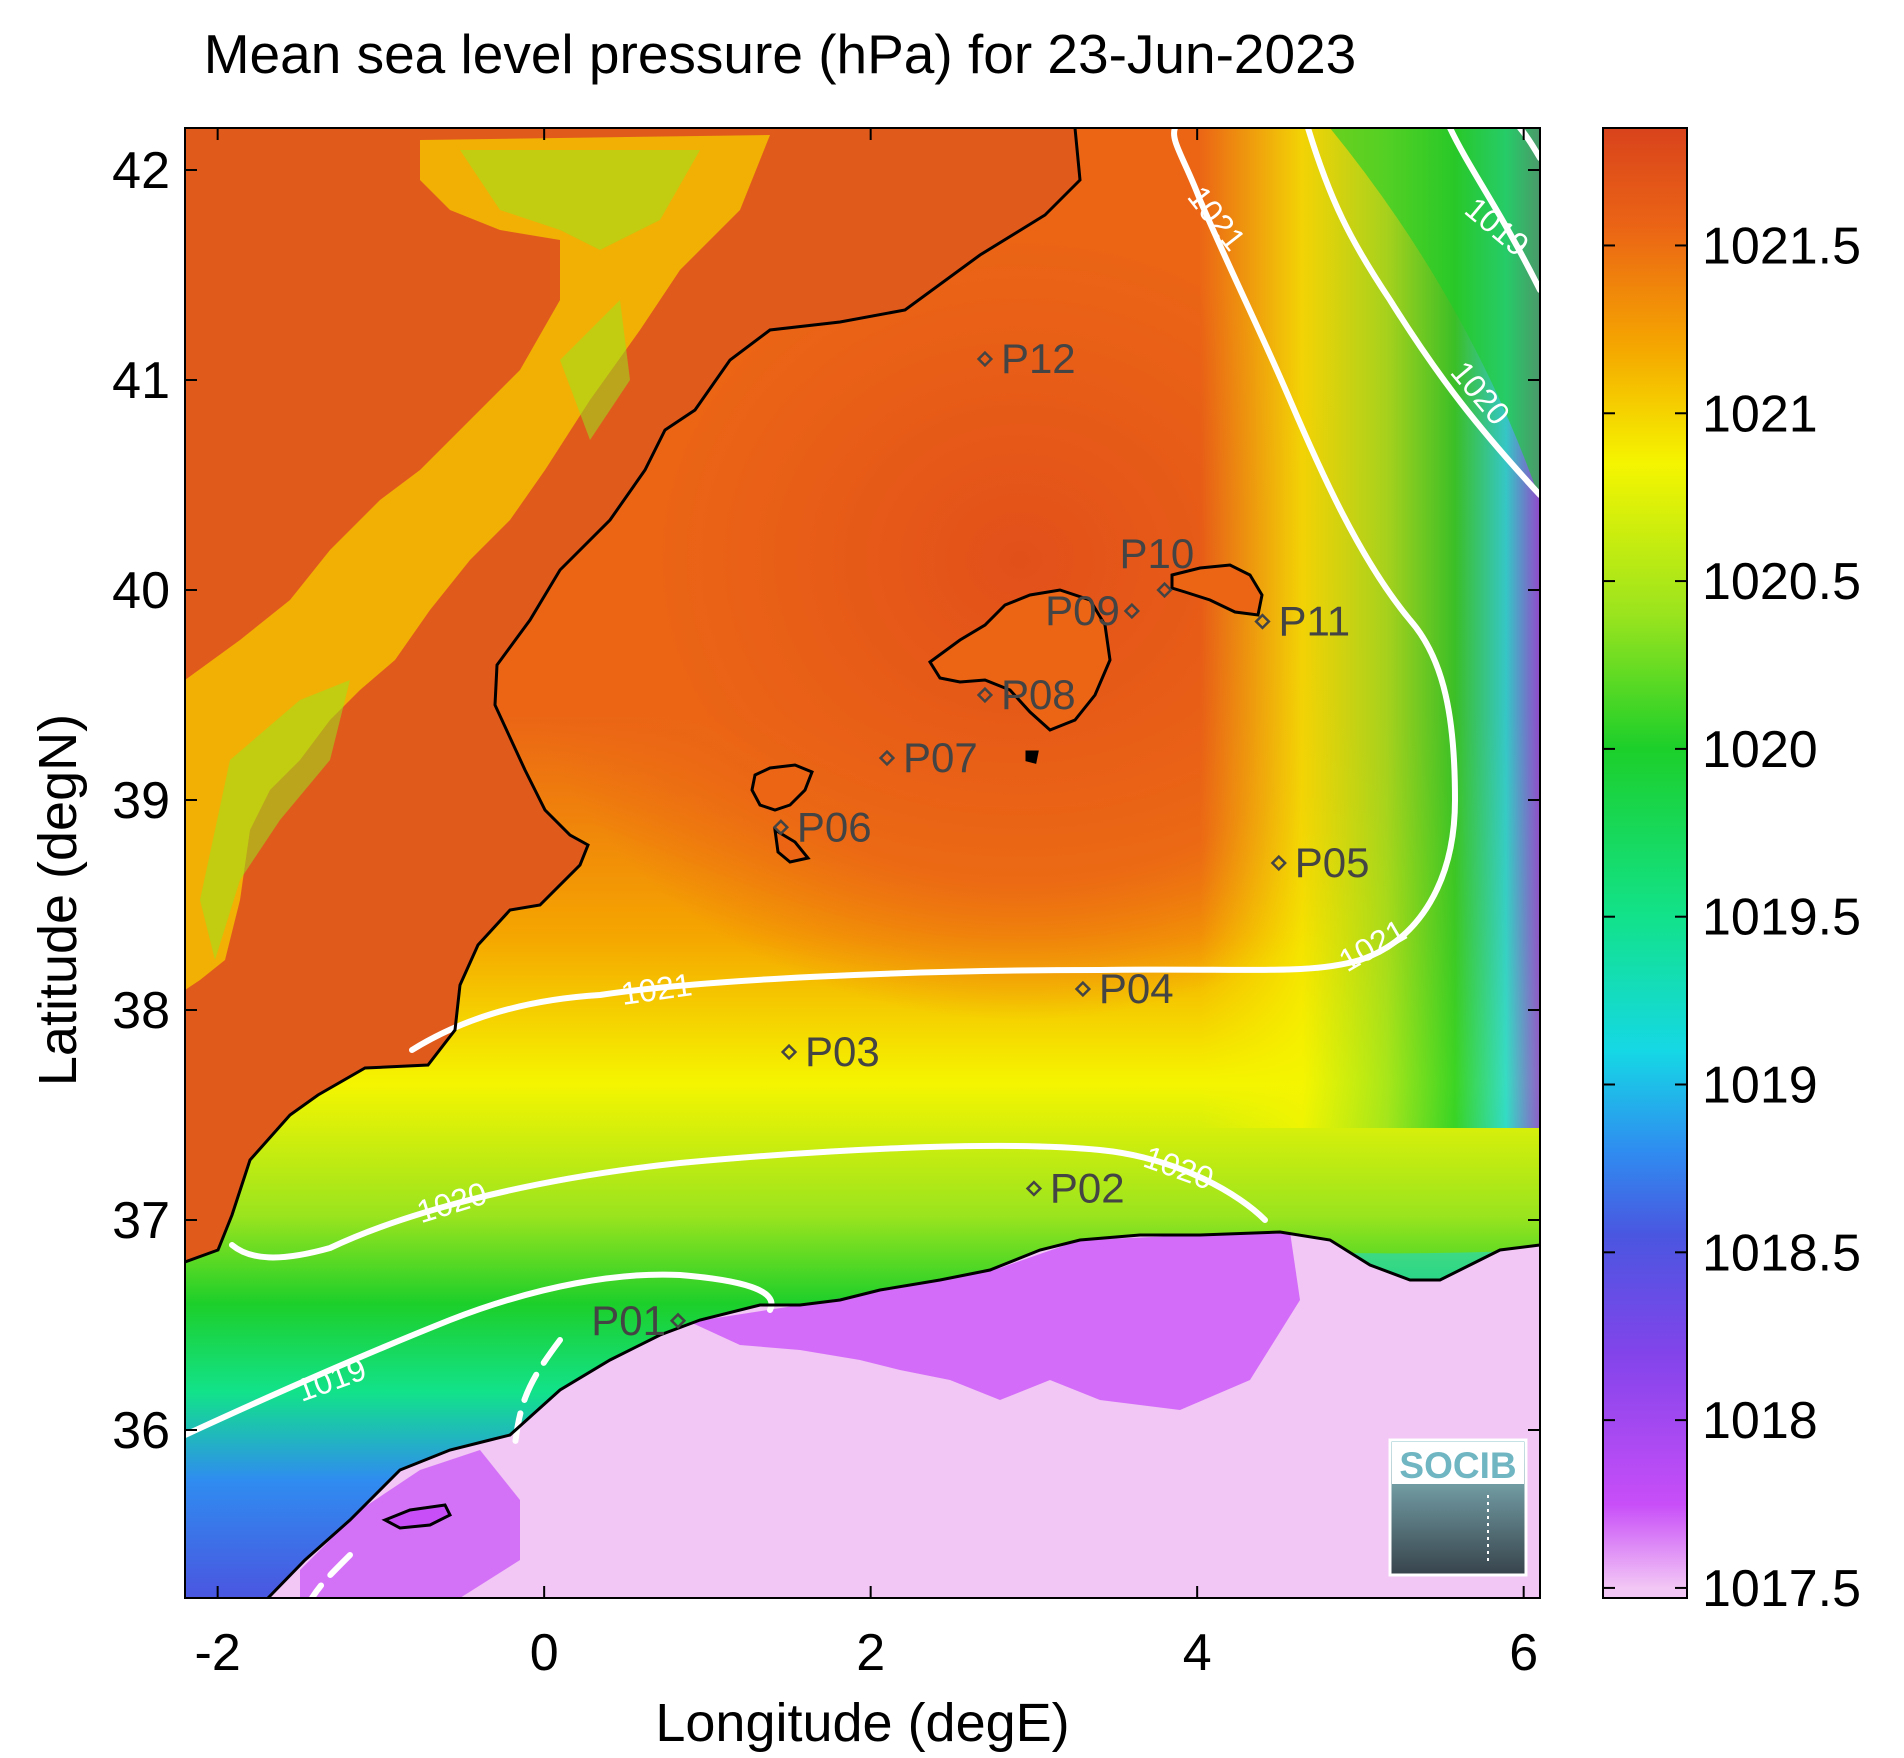  I want to click on station-p02: P02, so click(1075, 1188).